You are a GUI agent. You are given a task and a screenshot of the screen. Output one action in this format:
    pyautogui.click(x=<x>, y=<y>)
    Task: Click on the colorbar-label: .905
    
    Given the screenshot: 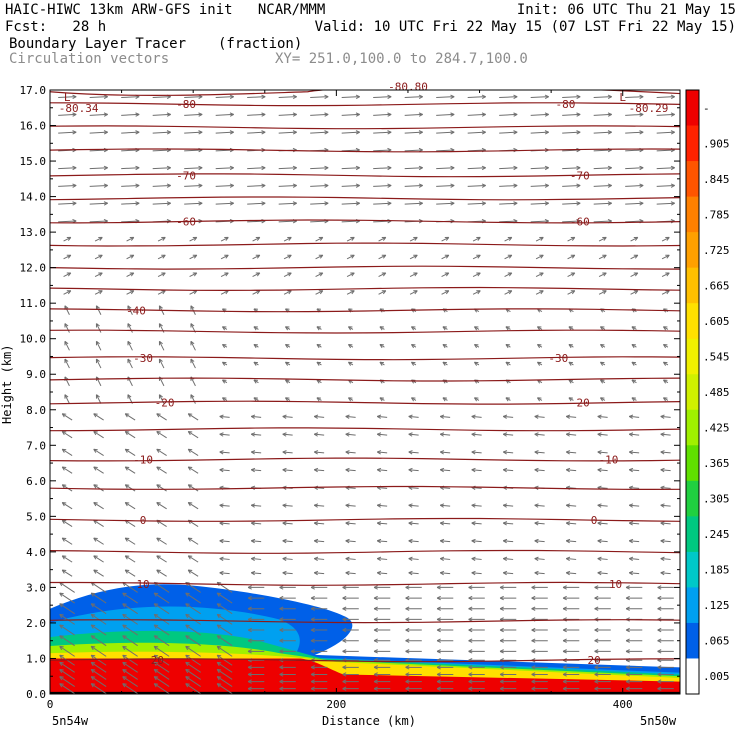 What is the action you would take?
    pyautogui.click(x=716, y=143)
    